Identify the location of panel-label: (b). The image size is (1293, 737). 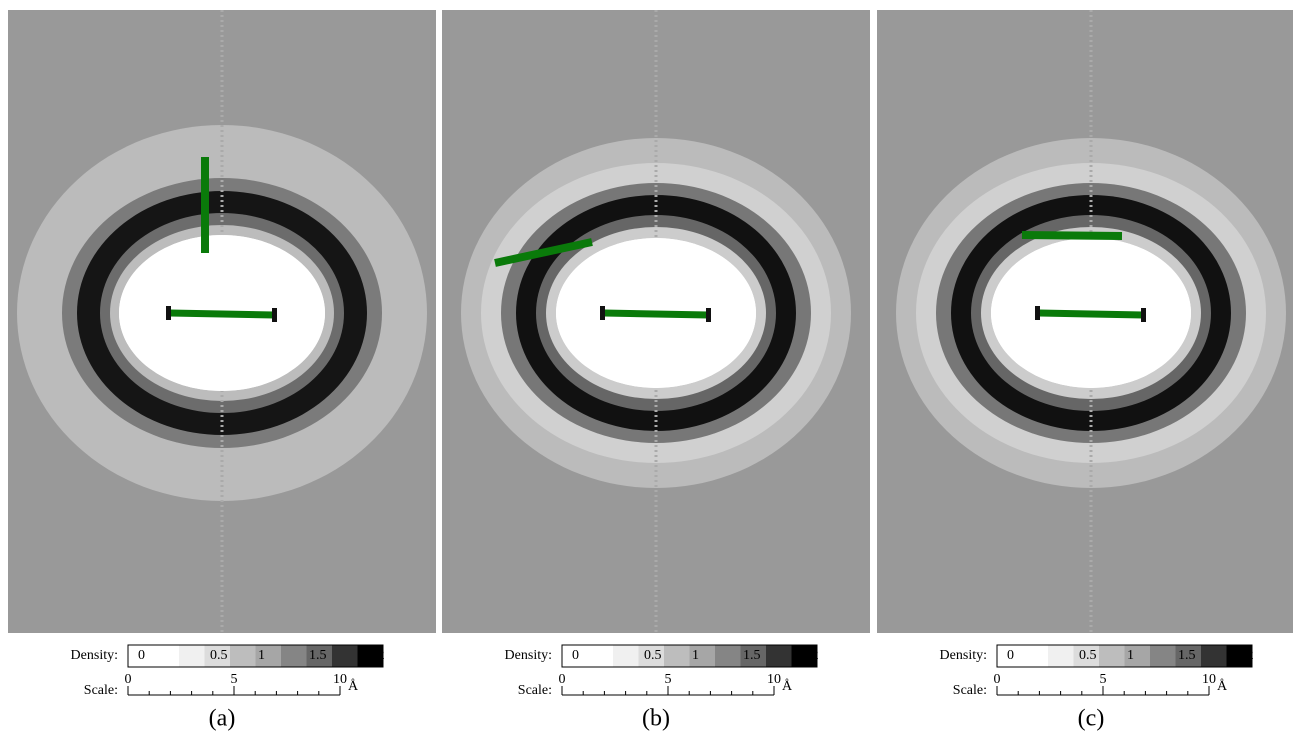
(656, 719).